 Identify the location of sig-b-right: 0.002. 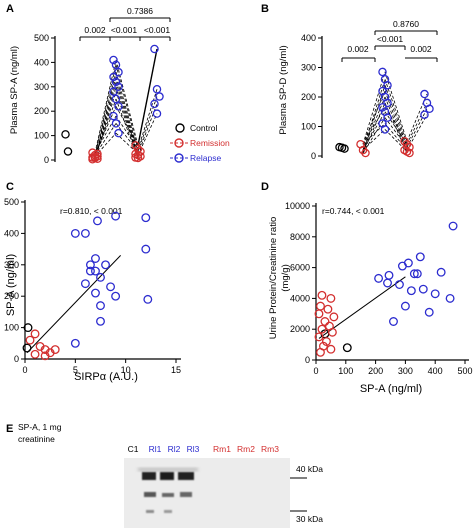
(421, 49).